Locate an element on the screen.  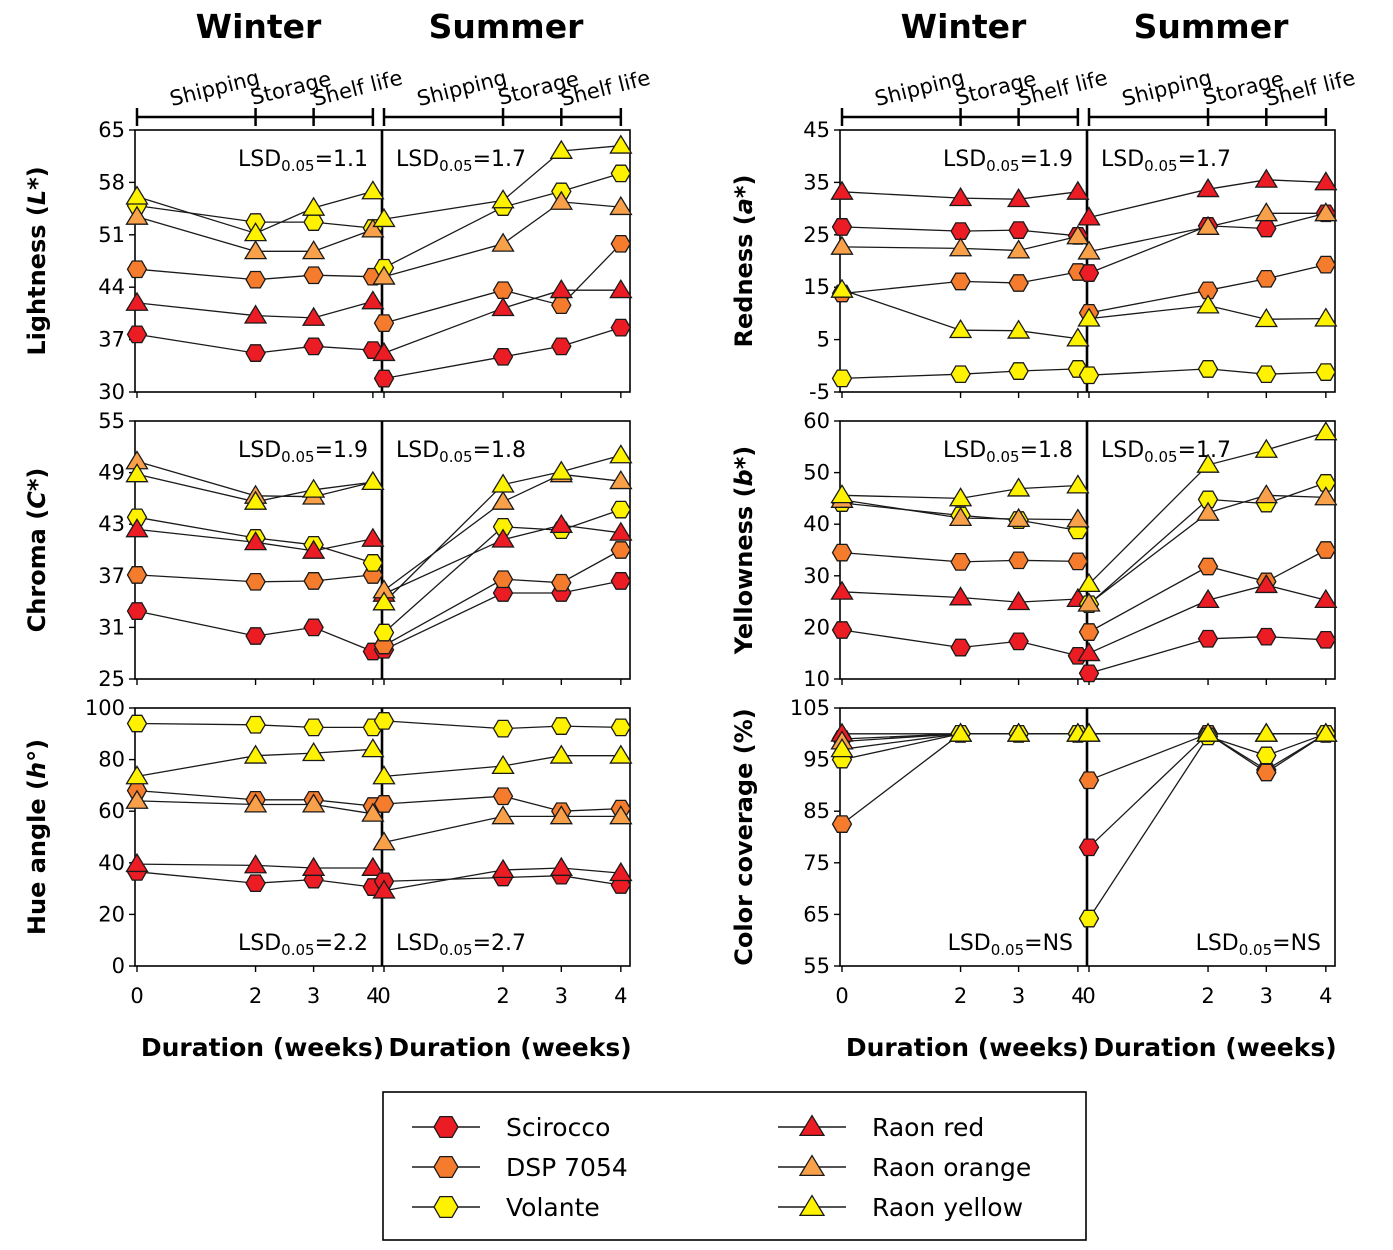
y-axis-label: Hue angle (h°) is located at coordinates (37, 837).